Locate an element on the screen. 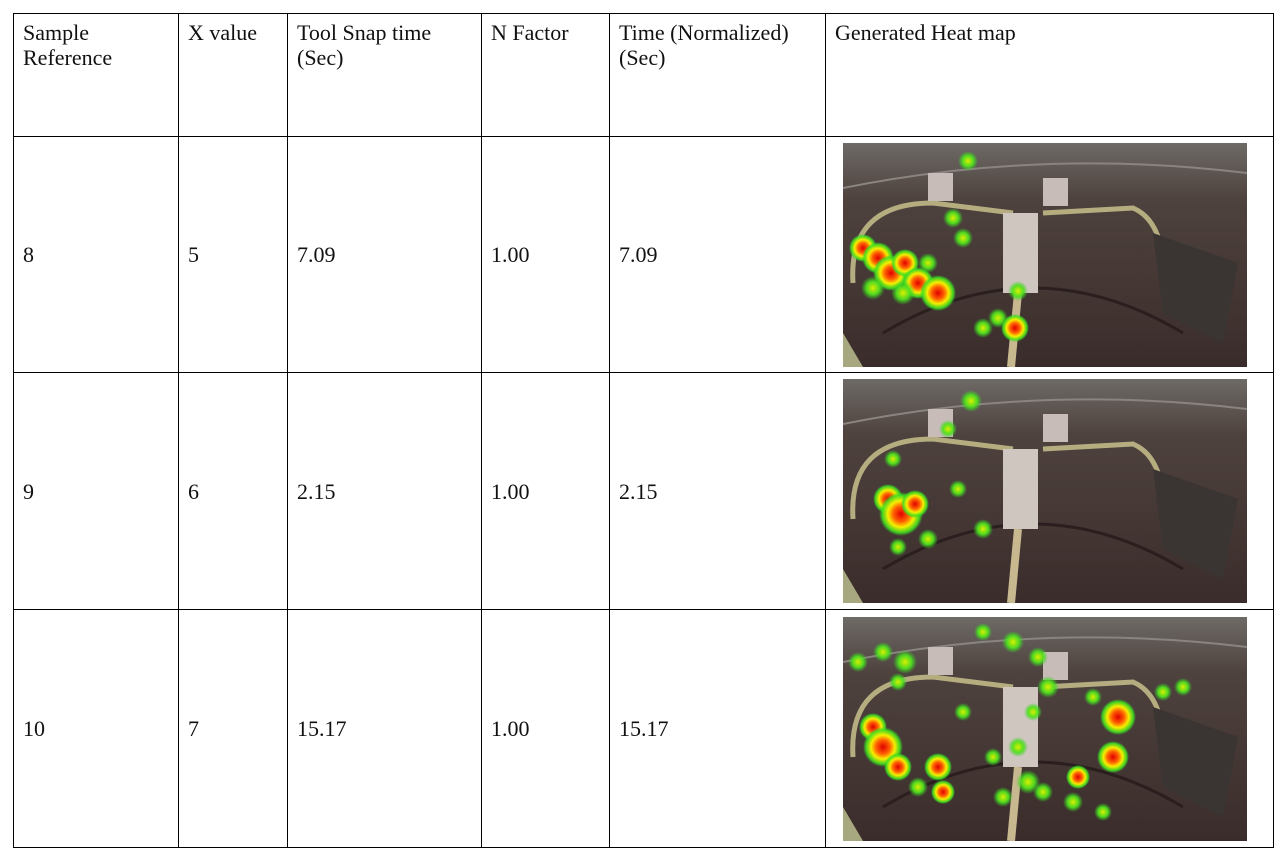 The image size is (1287, 860). table-cell: 7 is located at coordinates (233, 728).